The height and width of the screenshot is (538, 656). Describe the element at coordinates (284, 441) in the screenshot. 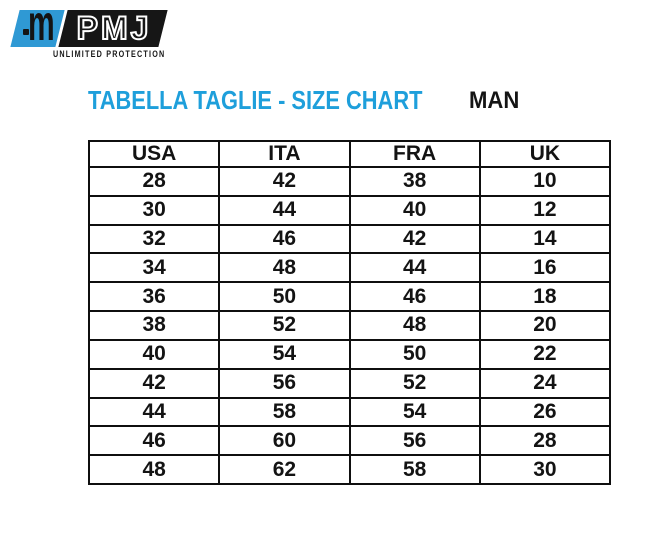

I see `table-cell: 60` at that location.